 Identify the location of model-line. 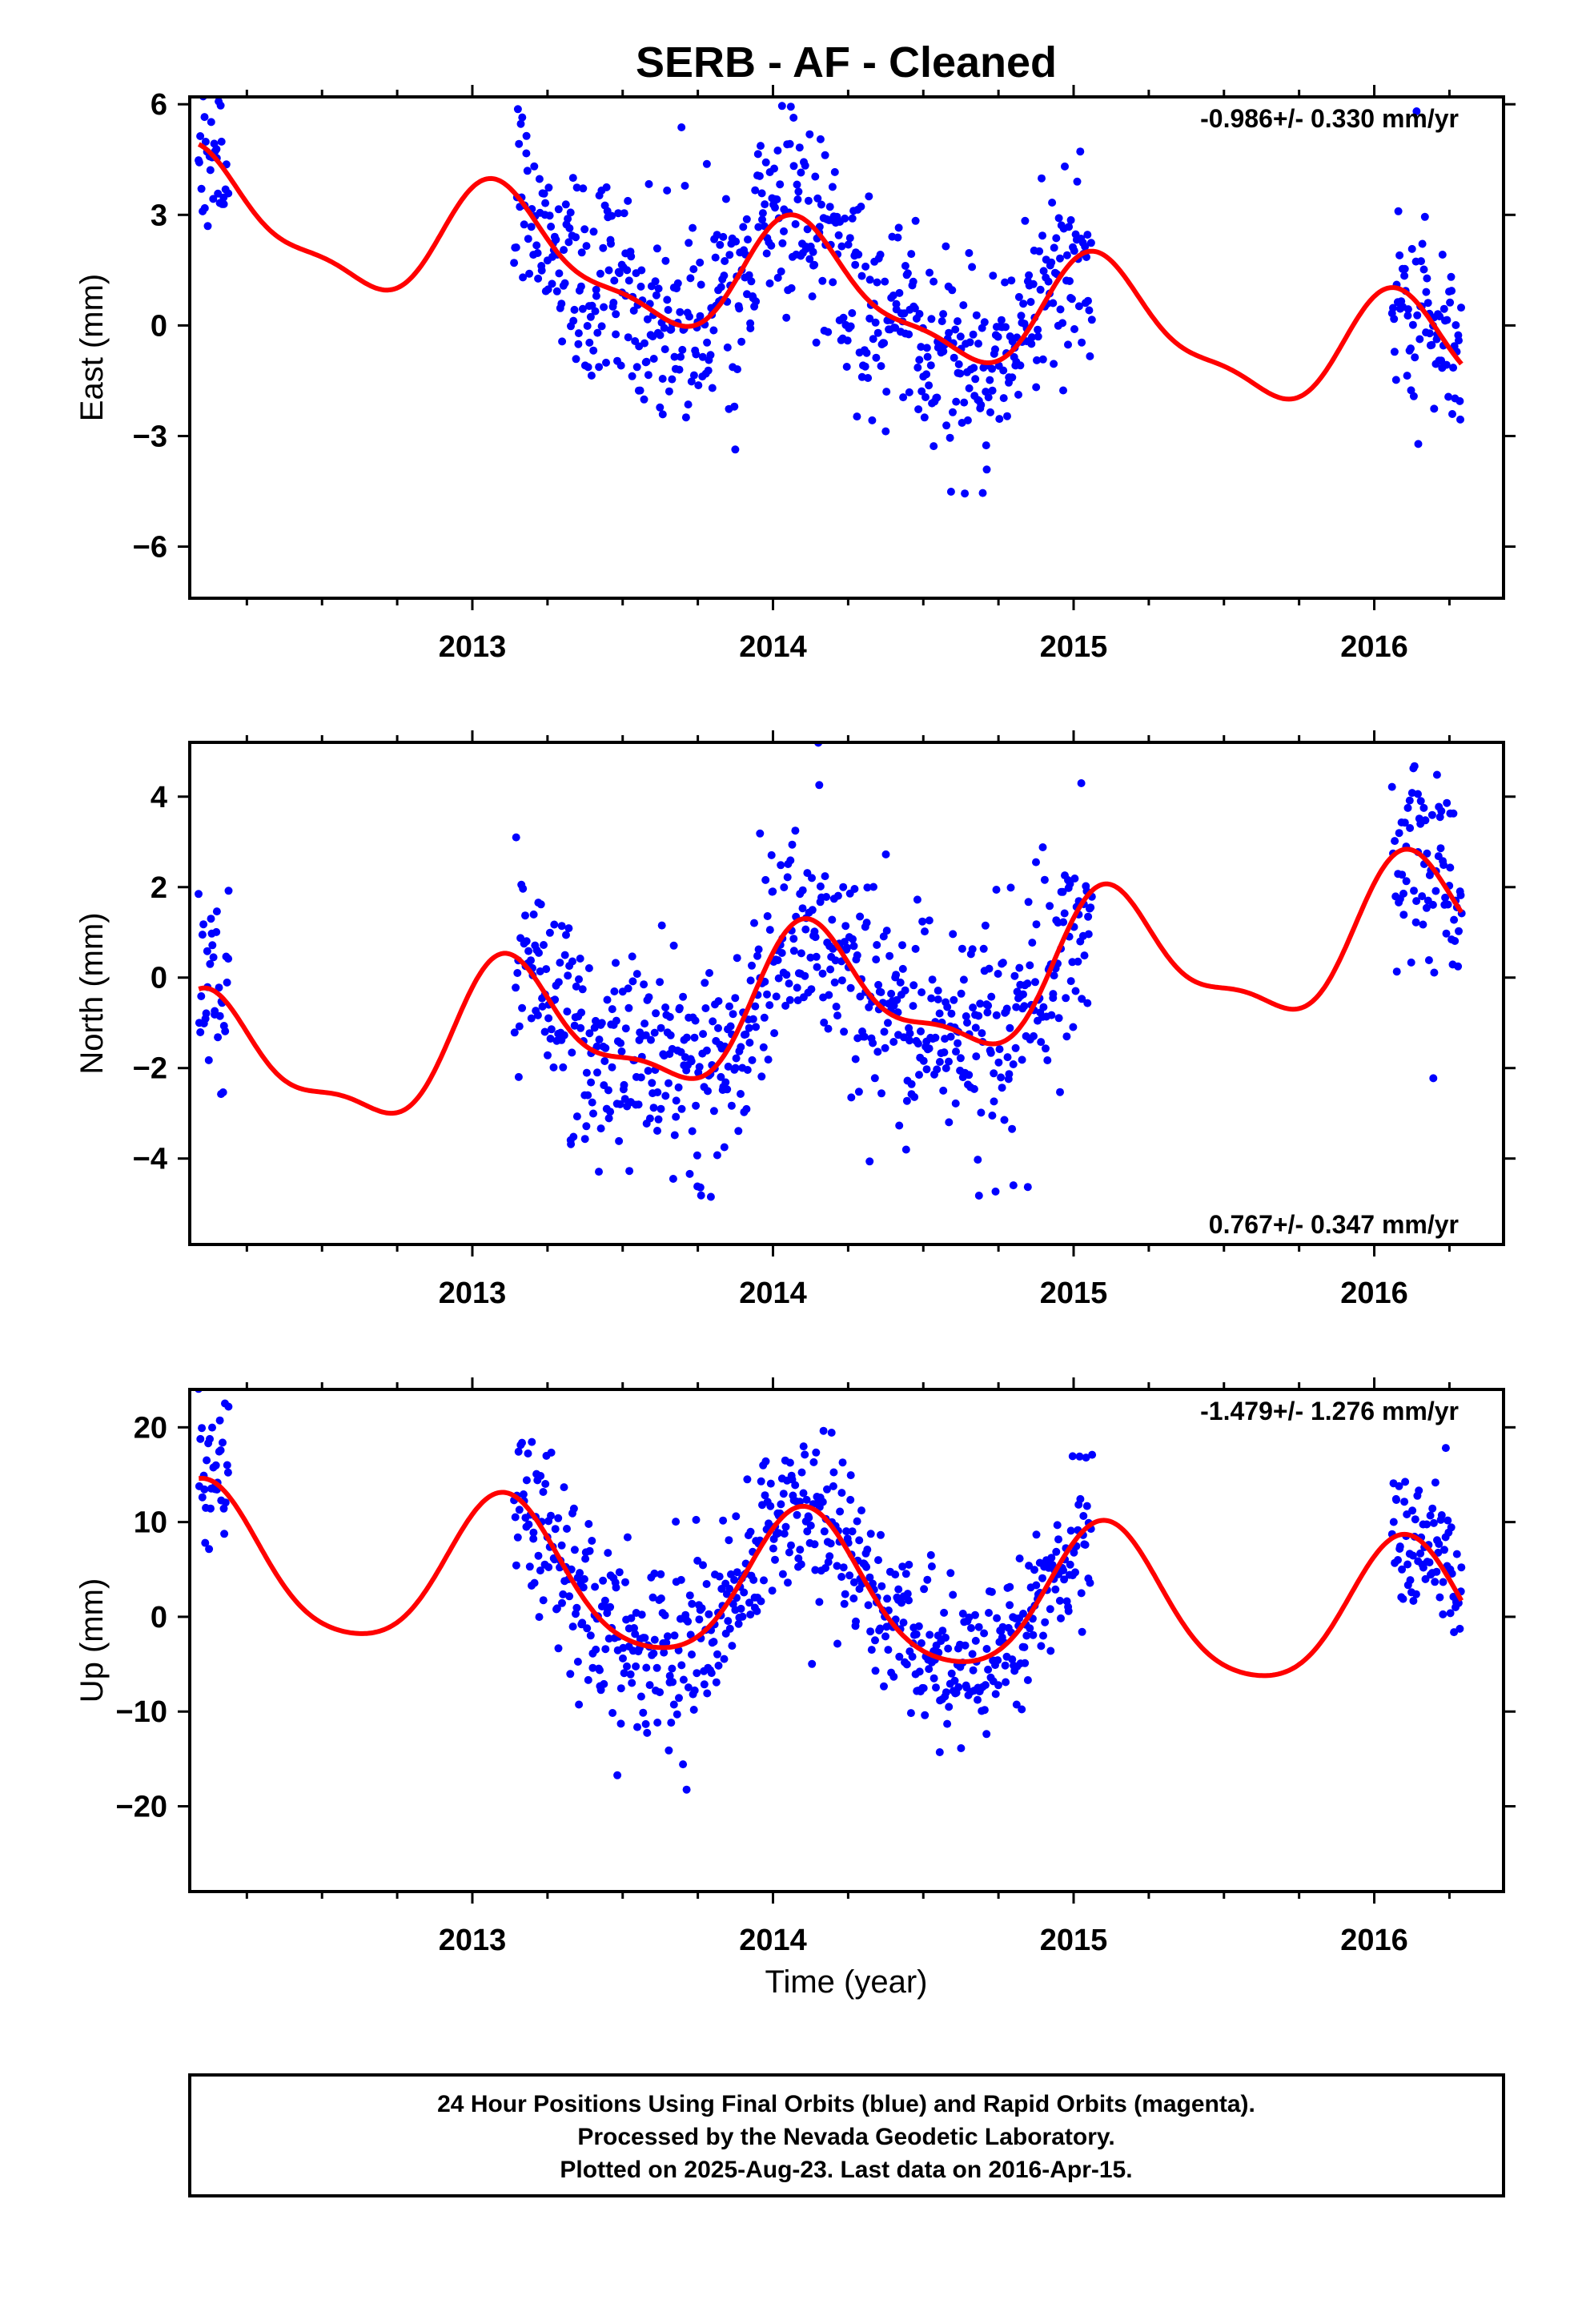
(830, 272).